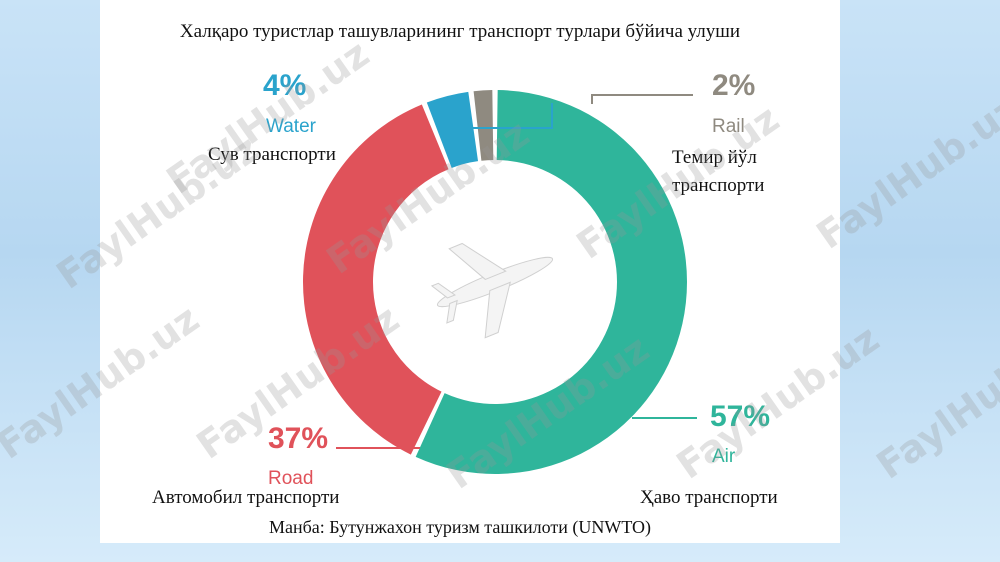 This screenshot has width=1000, height=562. Describe the element at coordinates (505, 116) in the screenshot. I see `water-leader-line` at that location.